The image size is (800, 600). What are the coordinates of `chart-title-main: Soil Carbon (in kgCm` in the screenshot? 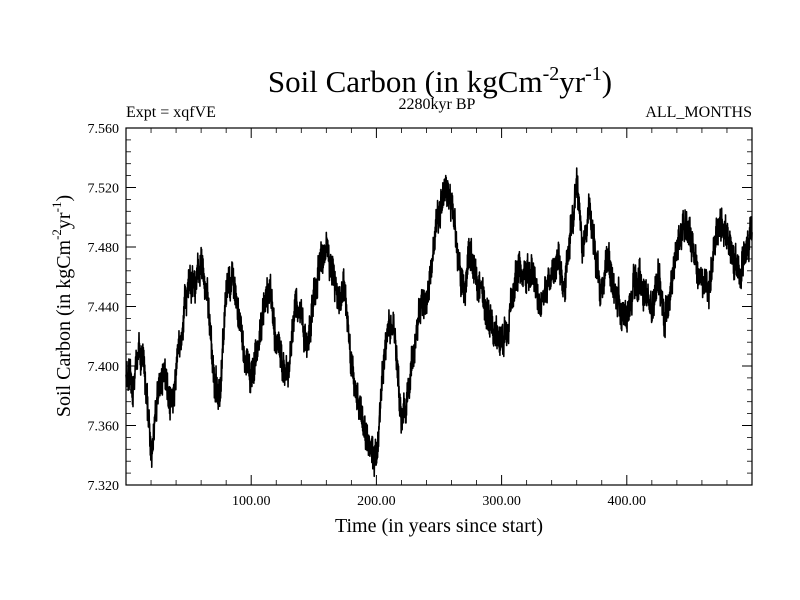 It's located at (405, 81).